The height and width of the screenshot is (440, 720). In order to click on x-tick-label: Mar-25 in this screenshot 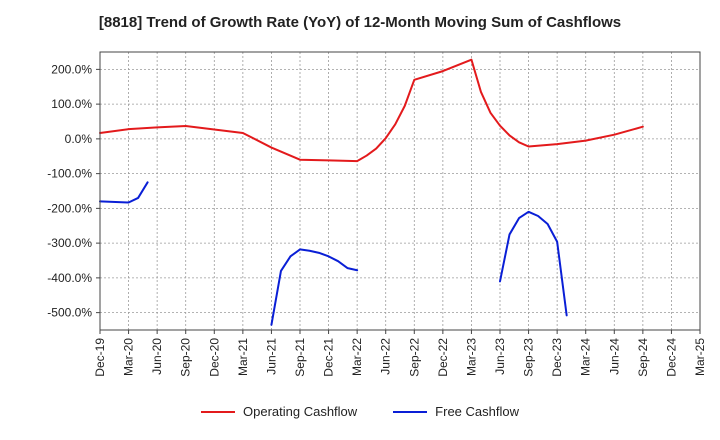, I will do `click(700, 357)`.